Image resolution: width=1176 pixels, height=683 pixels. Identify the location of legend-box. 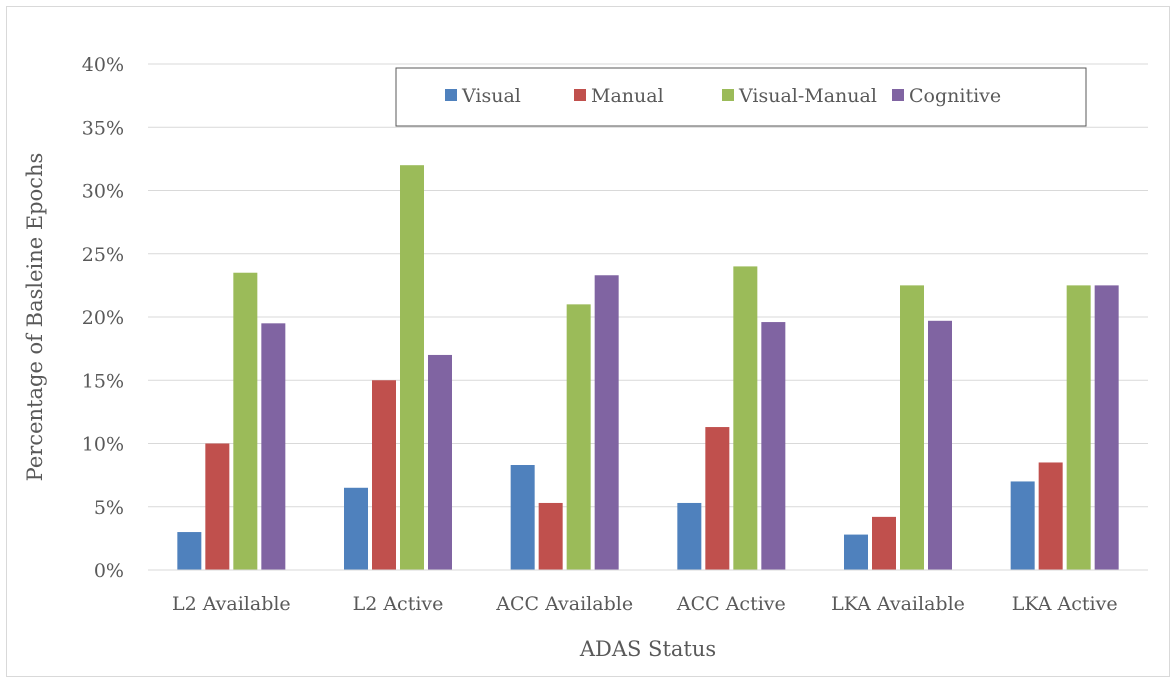
(741, 97).